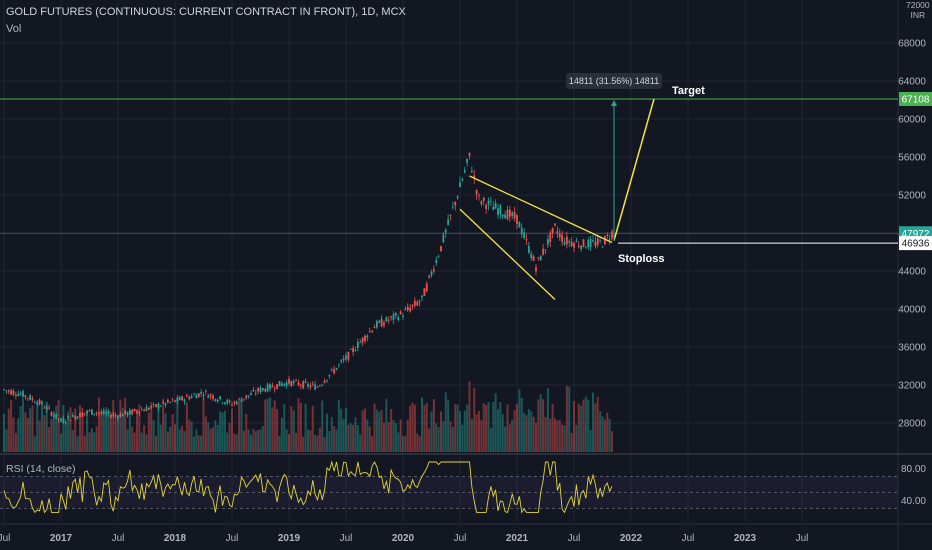 This screenshot has height=550, width=932. I want to click on wedge-upper-line, so click(541, 209).